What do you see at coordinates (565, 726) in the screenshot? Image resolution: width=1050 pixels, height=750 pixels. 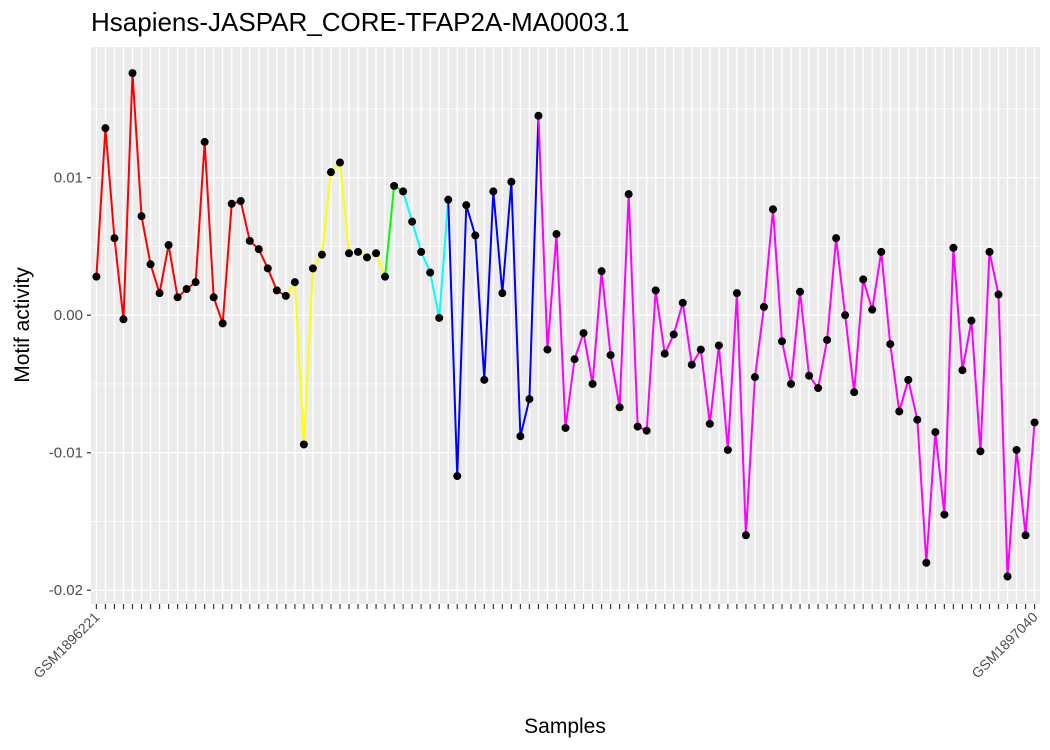 I see `x-axis-title: Samples` at bounding box center [565, 726].